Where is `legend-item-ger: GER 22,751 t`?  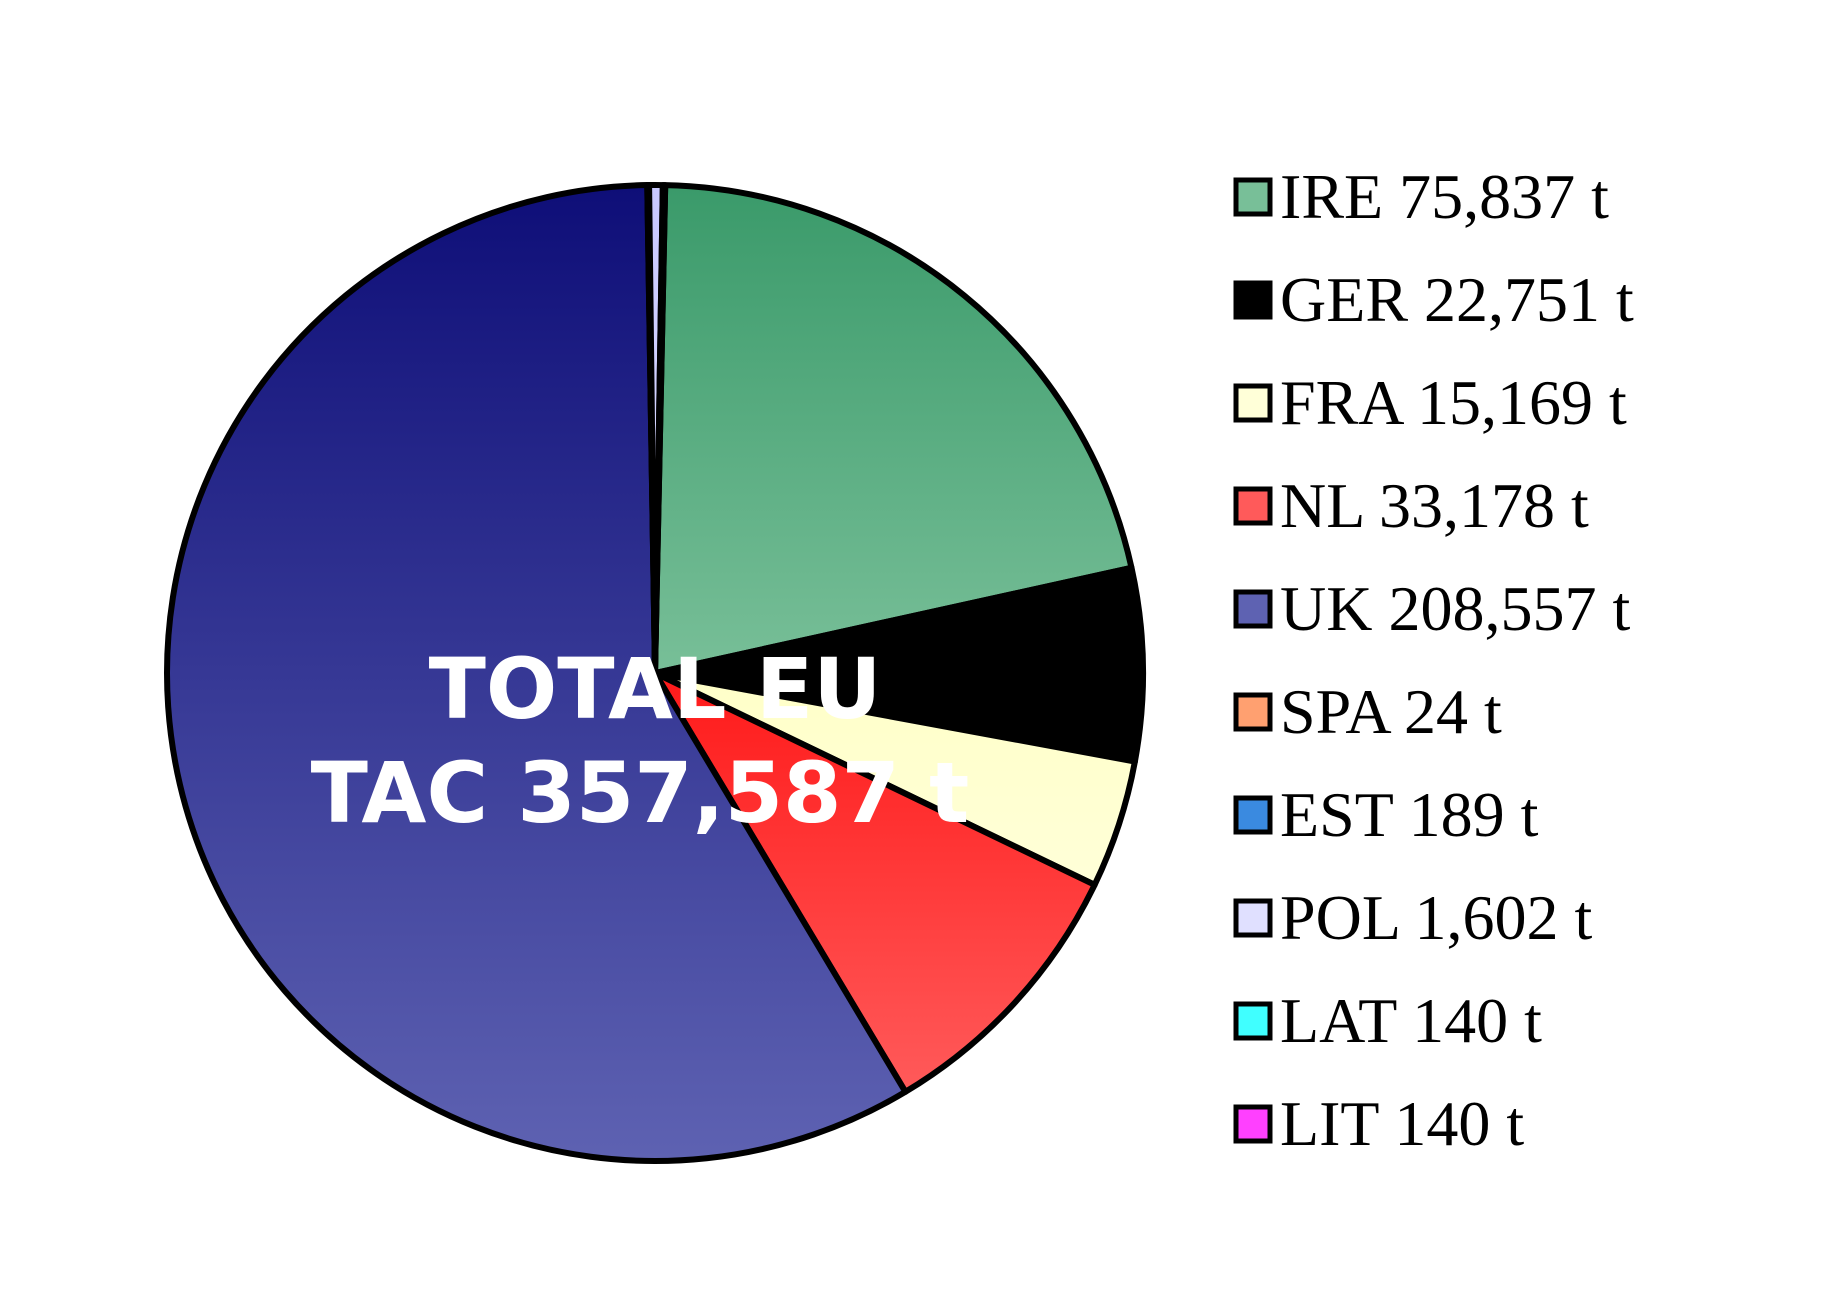 legend-item-ger: GER 22,751 t is located at coordinates (1433, 299).